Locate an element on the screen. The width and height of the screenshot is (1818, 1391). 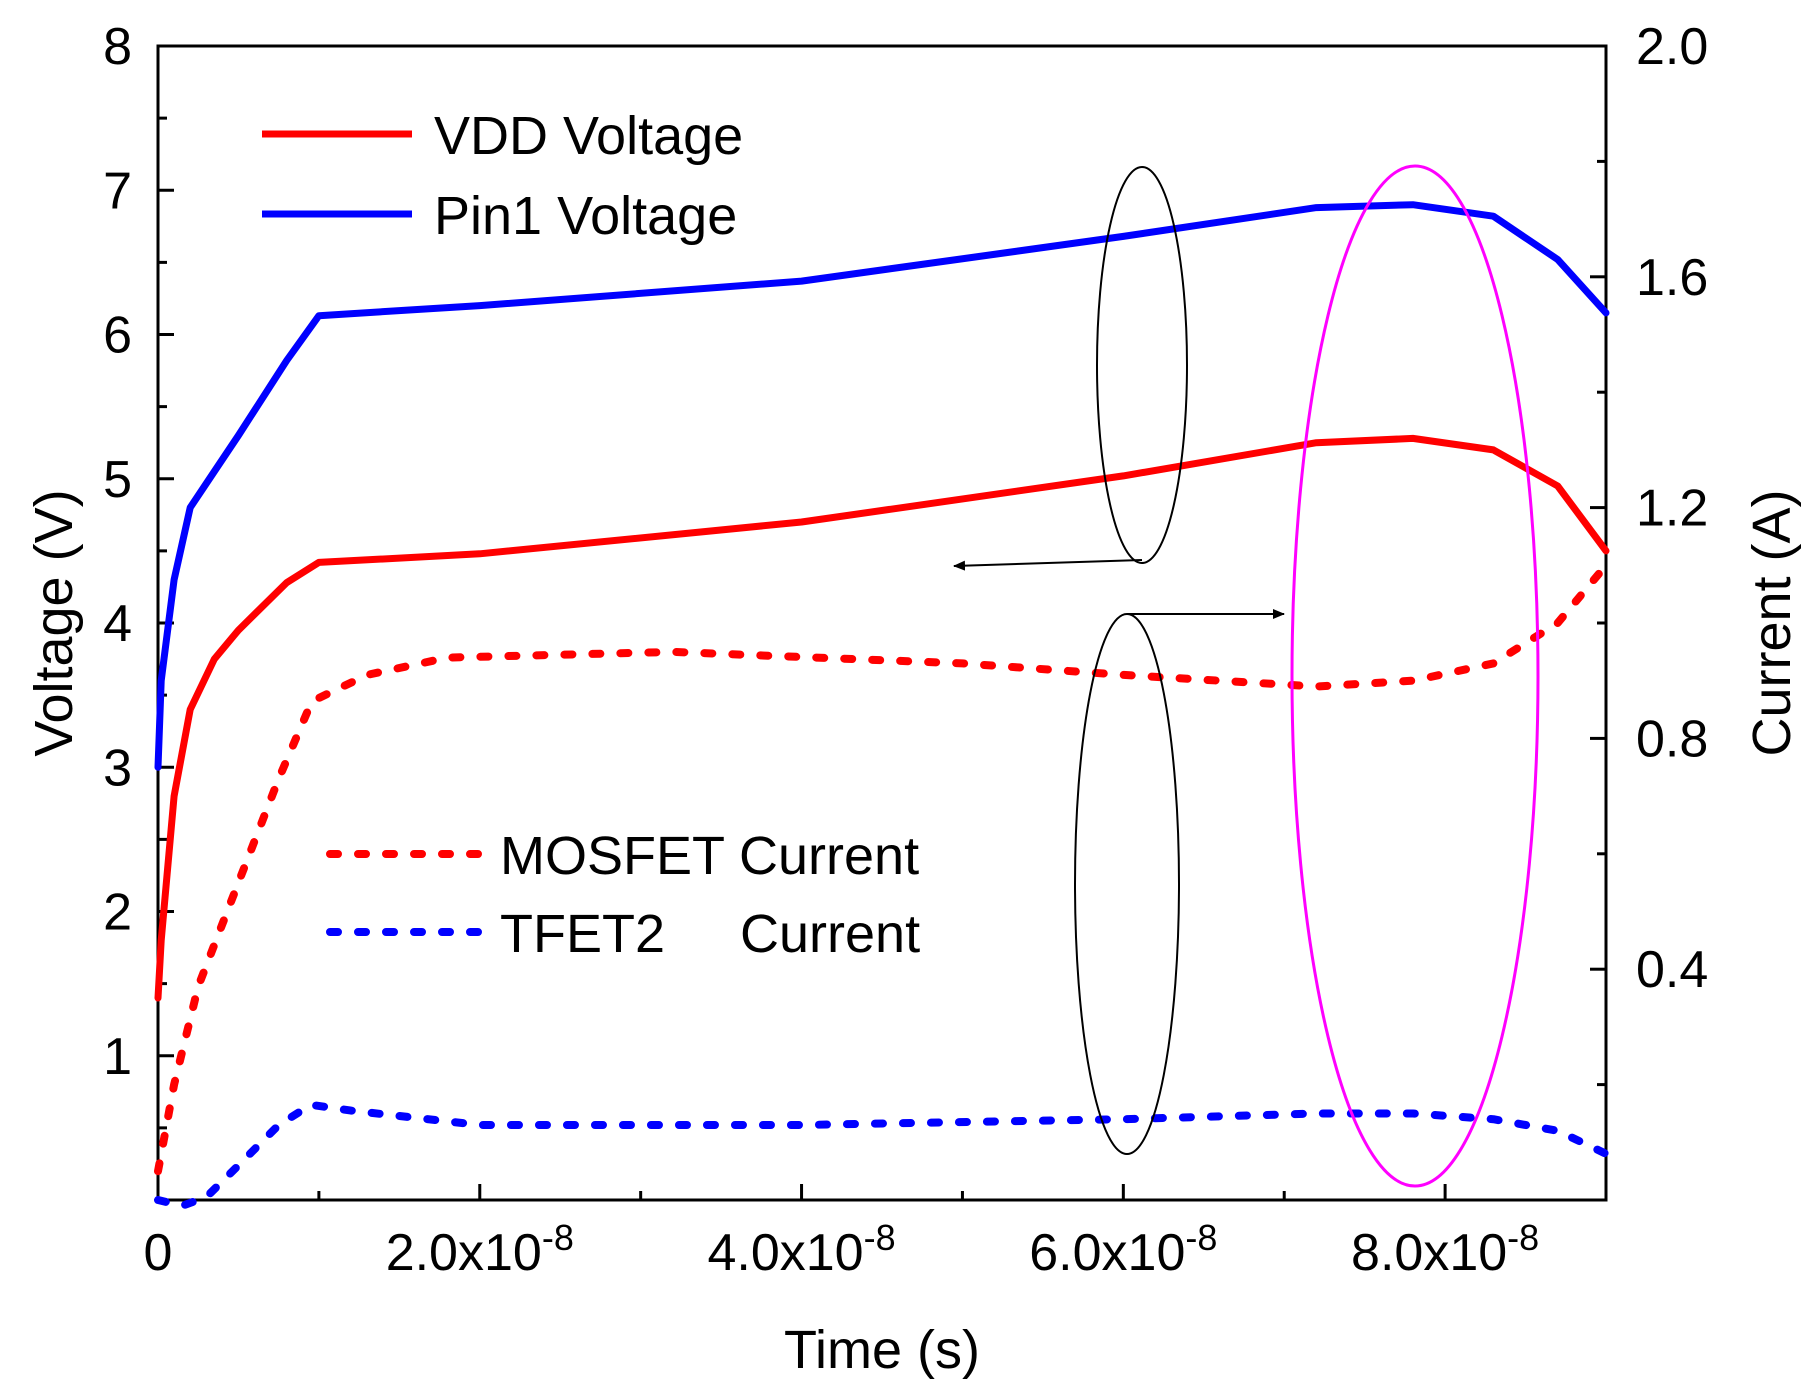
x-tick-label-base: 2.0x10 is located at coordinates (464, 1253).